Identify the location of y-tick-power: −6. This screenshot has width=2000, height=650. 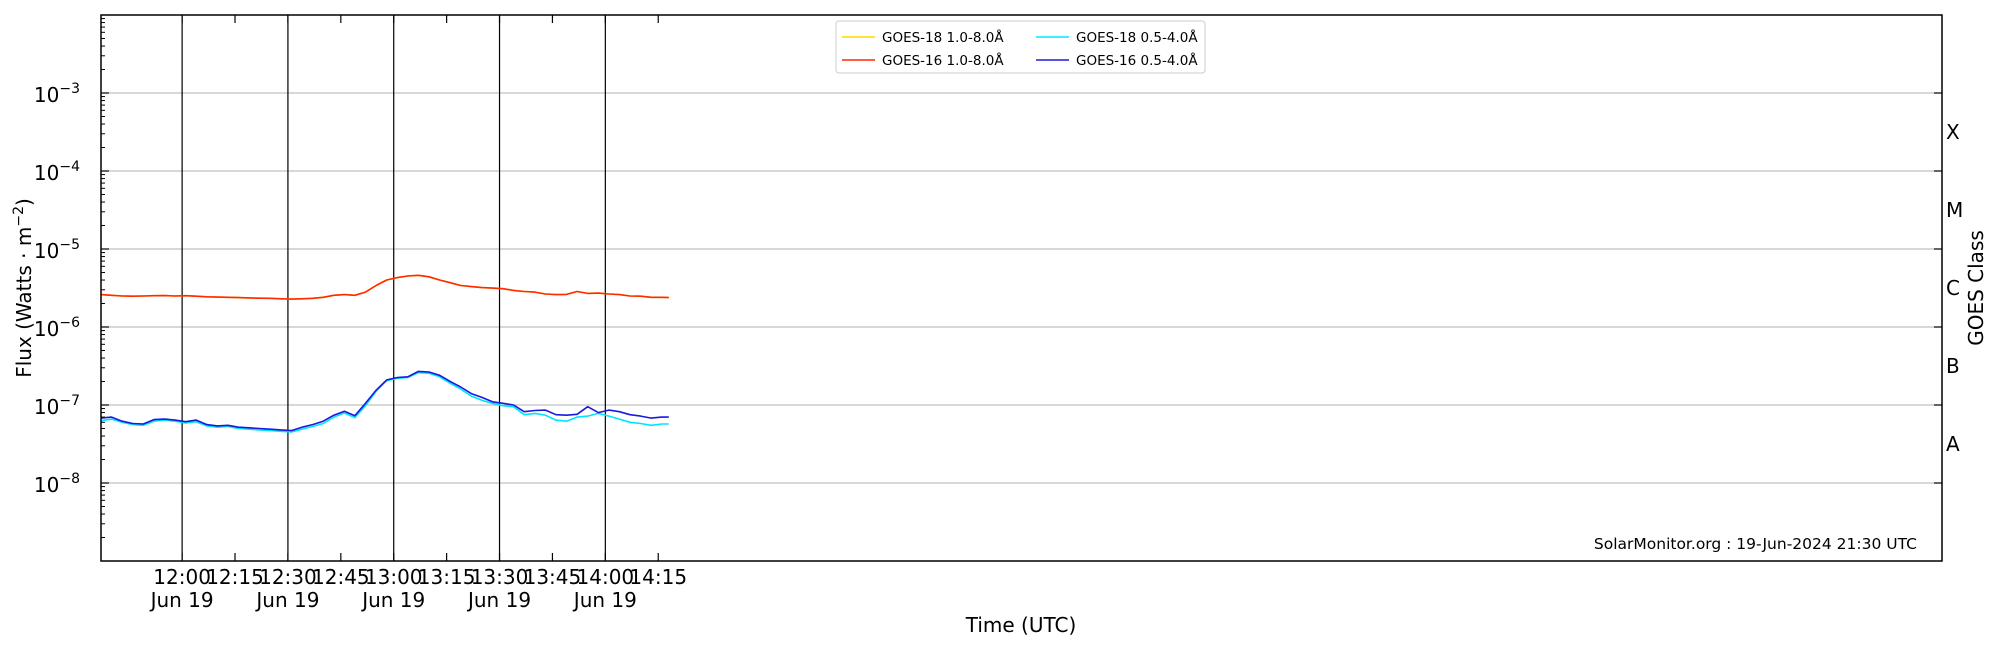
(69, 323).